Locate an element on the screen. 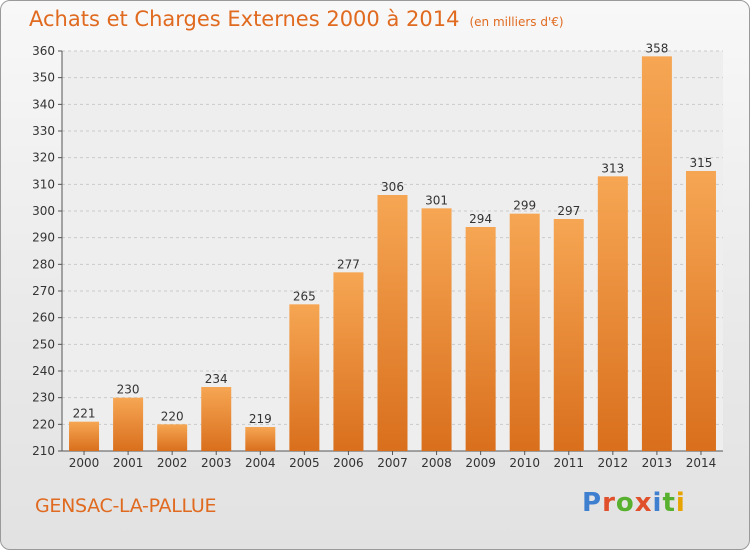 The width and height of the screenshot is (750, 550). x-tick-label: 2007 is located at coordinates (392, 463).